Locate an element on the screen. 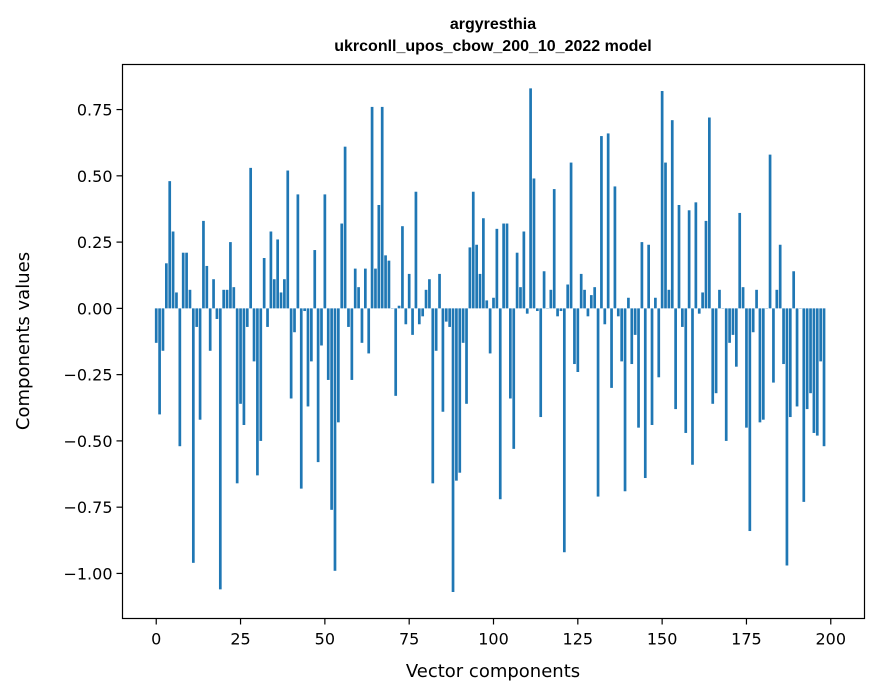 This screenshot has height=696, width=880. y-tick-label: 0.25 is located at coordinates (95, 242).